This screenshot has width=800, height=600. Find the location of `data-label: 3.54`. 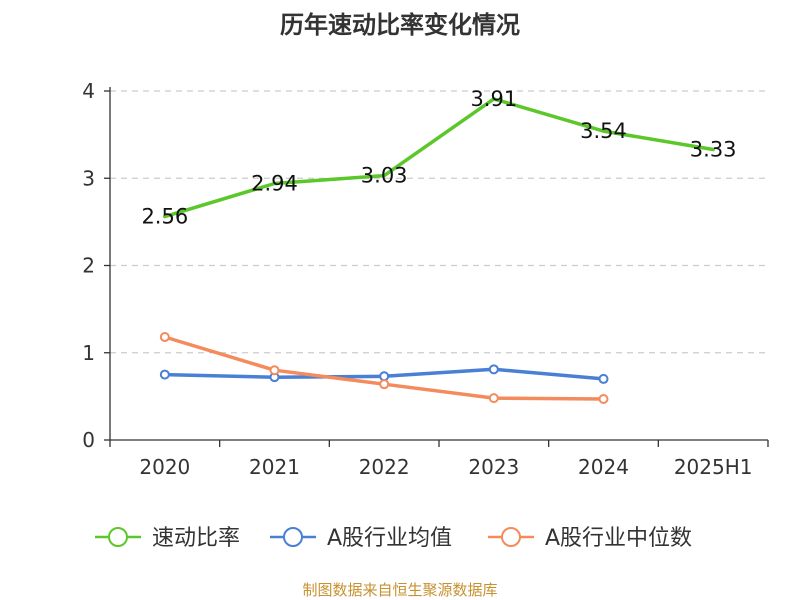

data-label: 3.54 is located at coordinates (603, 131).